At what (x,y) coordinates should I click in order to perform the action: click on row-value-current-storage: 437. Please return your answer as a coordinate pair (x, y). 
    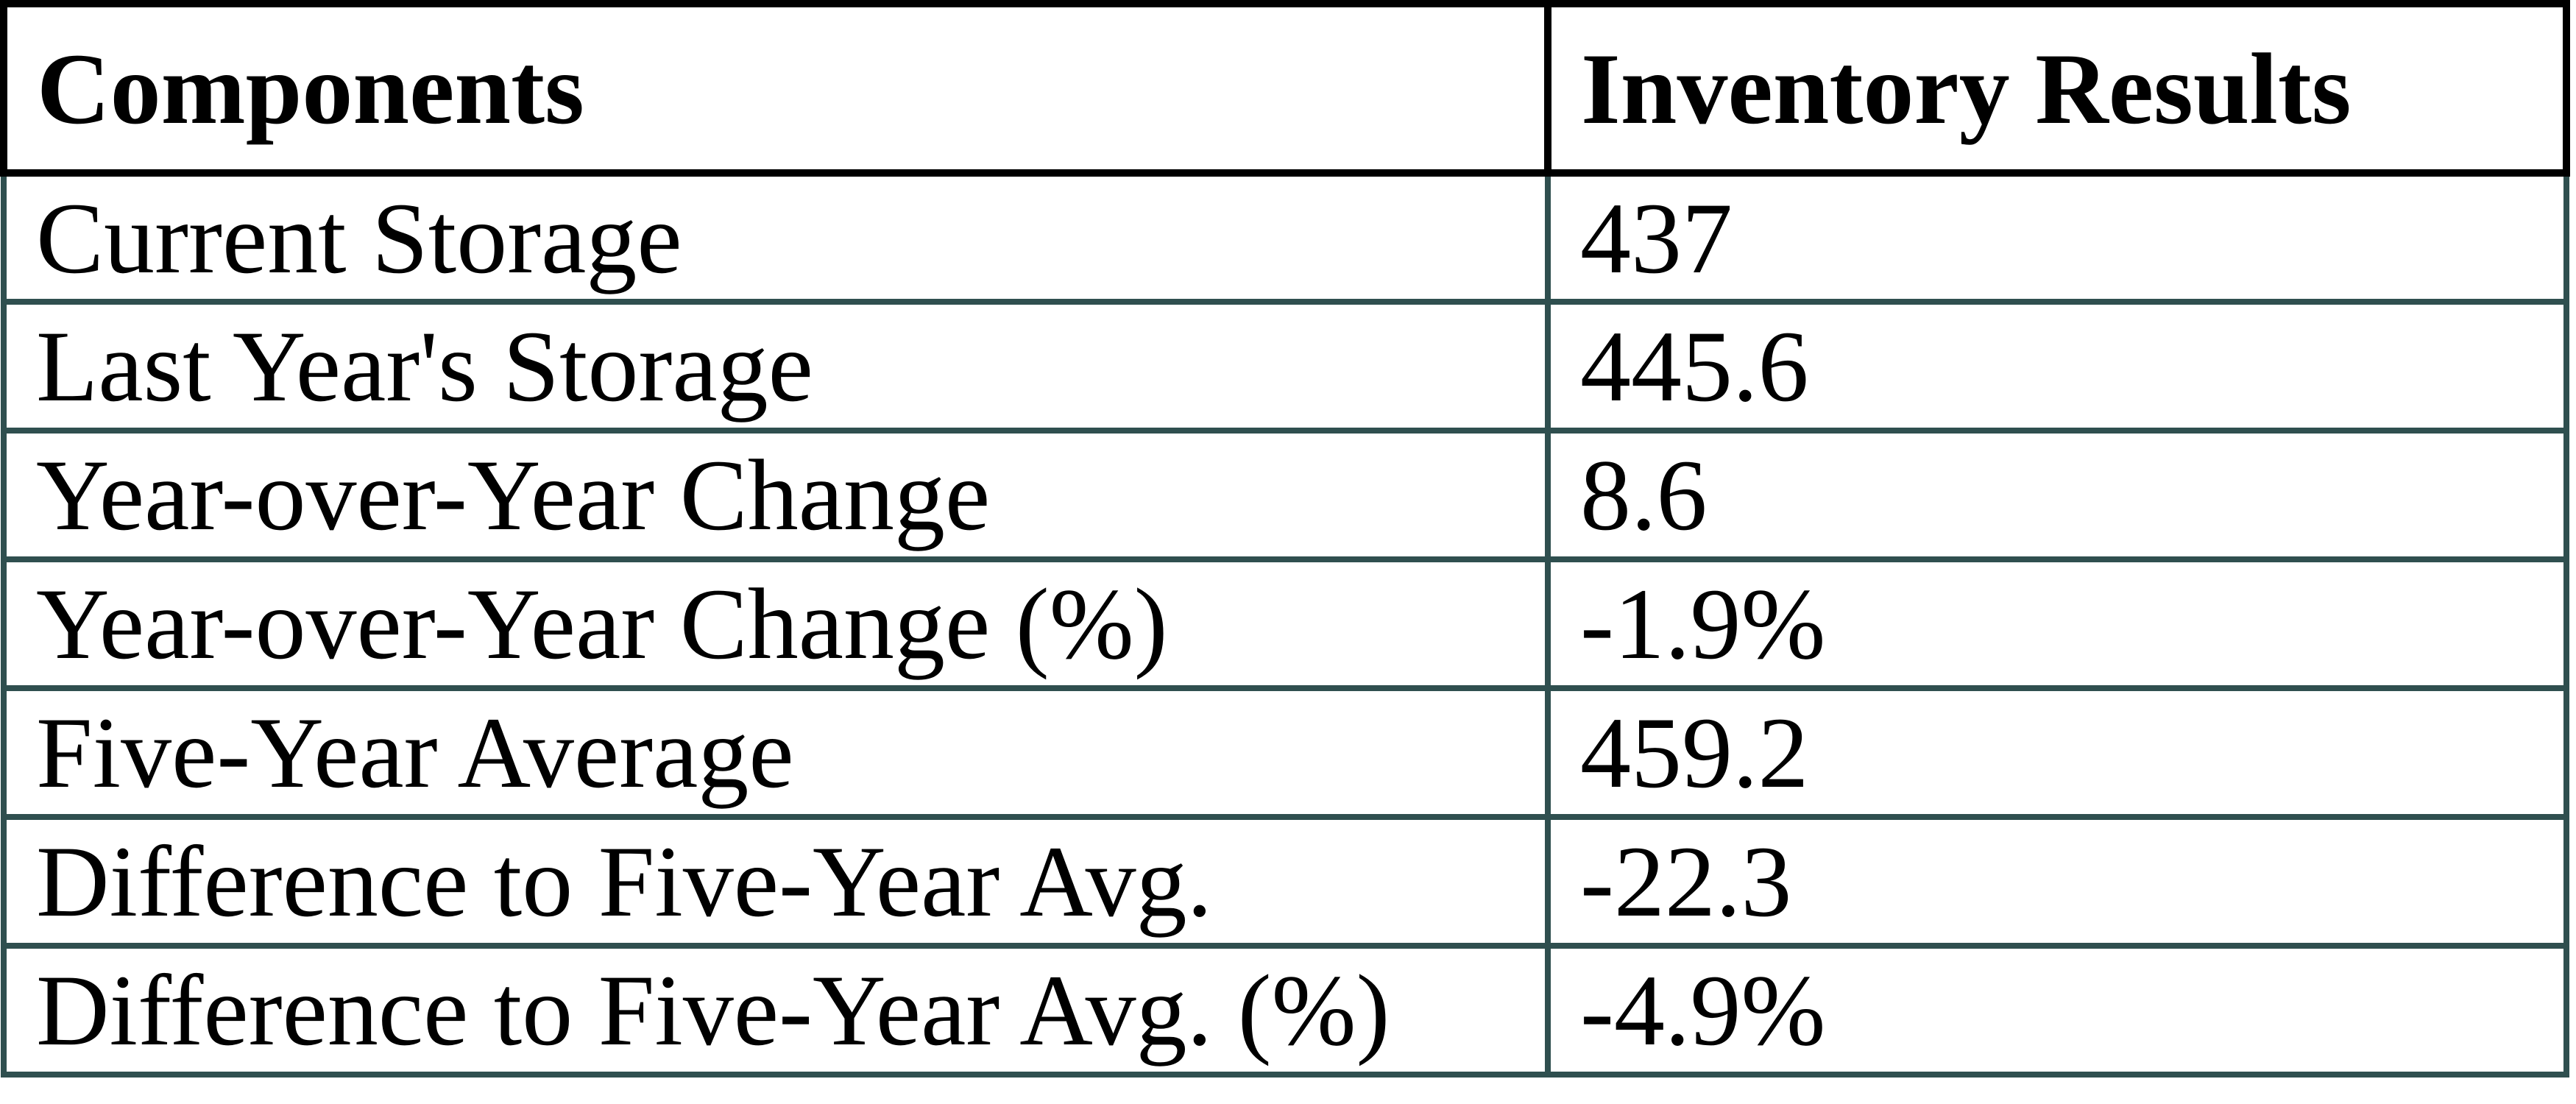
    Looking at the image, I should click on (2057, 237).